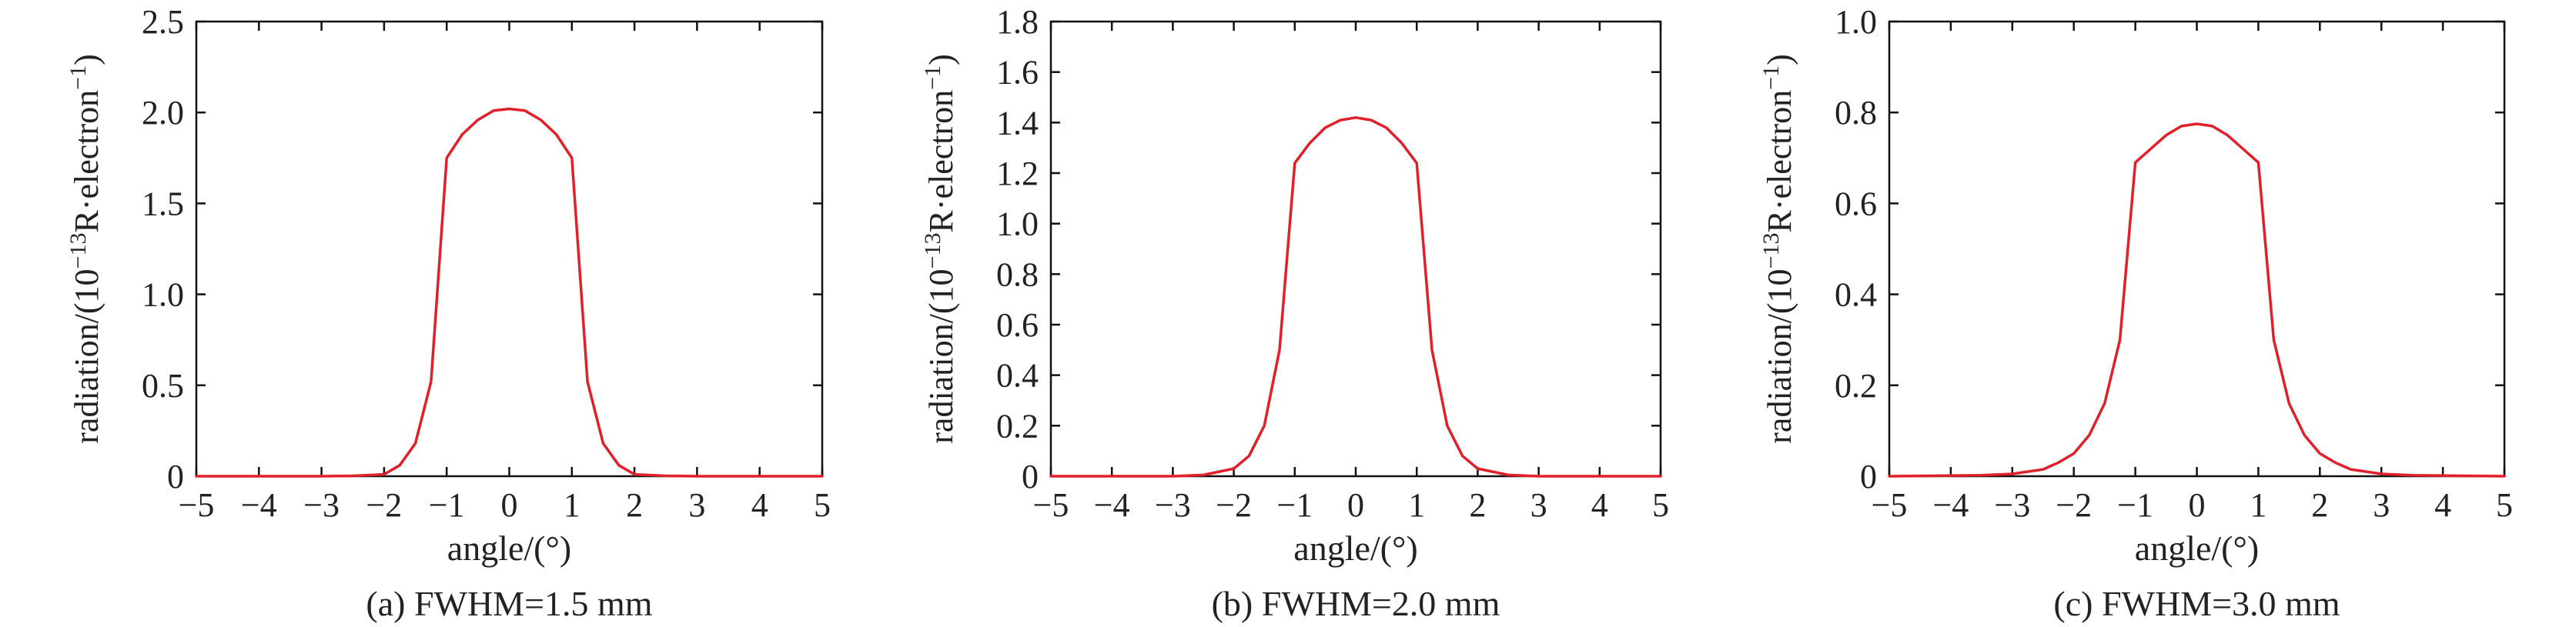  Describe the element at coordinates (163, 386) in the screenshot. I see `y-tick-label: 0.5` at that location.